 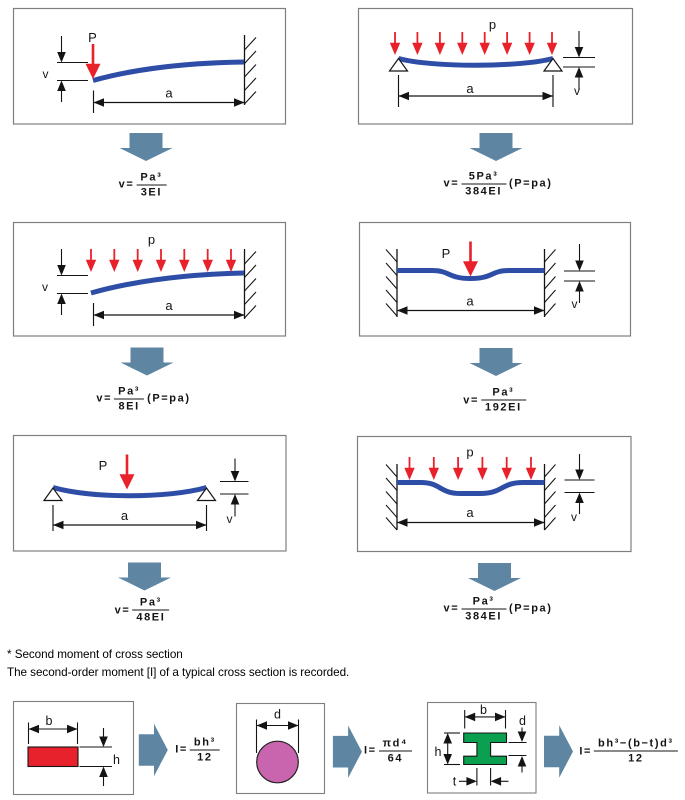 What do you see at coordinates (277, 736) in the screenshot?
I see `diameter-dimension` at bounding box center [277, 736].